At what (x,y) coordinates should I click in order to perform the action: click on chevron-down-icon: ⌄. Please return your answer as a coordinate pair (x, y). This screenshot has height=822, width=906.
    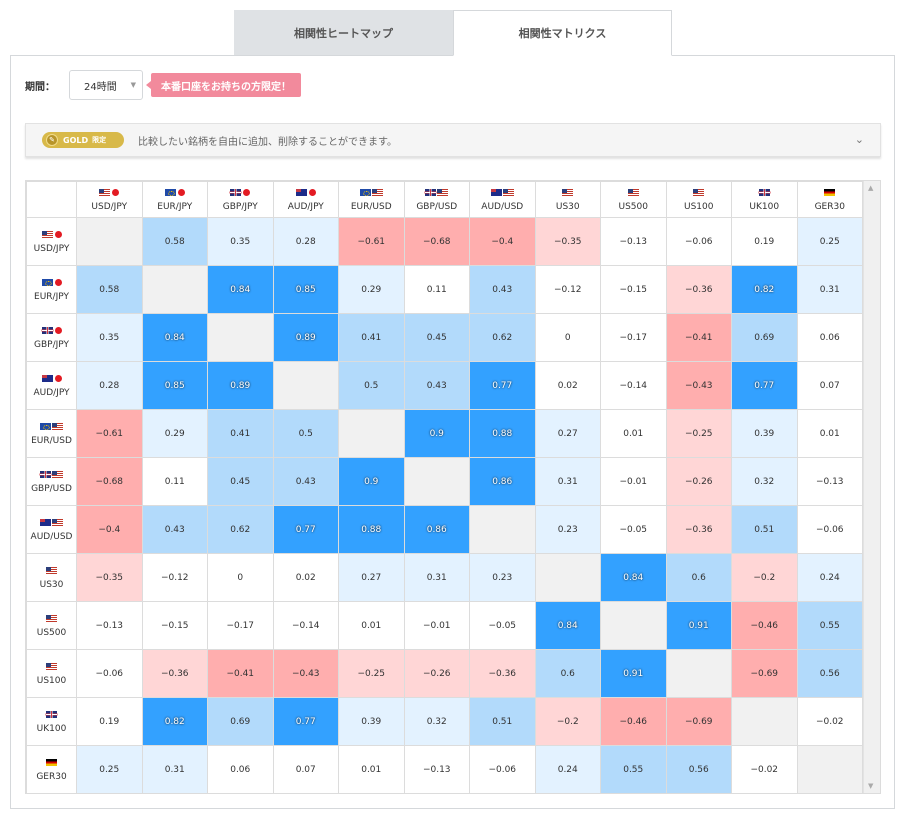
    Looking at the image, I should click on (859, 139).